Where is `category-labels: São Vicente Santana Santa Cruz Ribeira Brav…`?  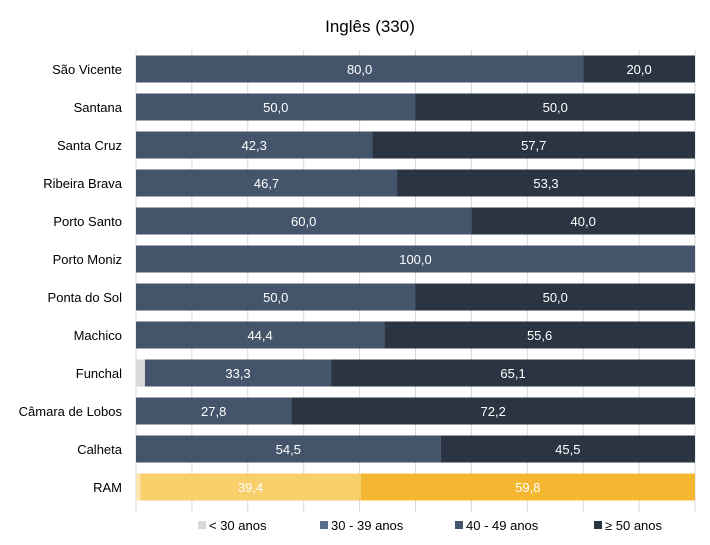 category-labels: São Vicente Santana Santa Cruz Ribeira Brav… is located at coordinates (71, 278).